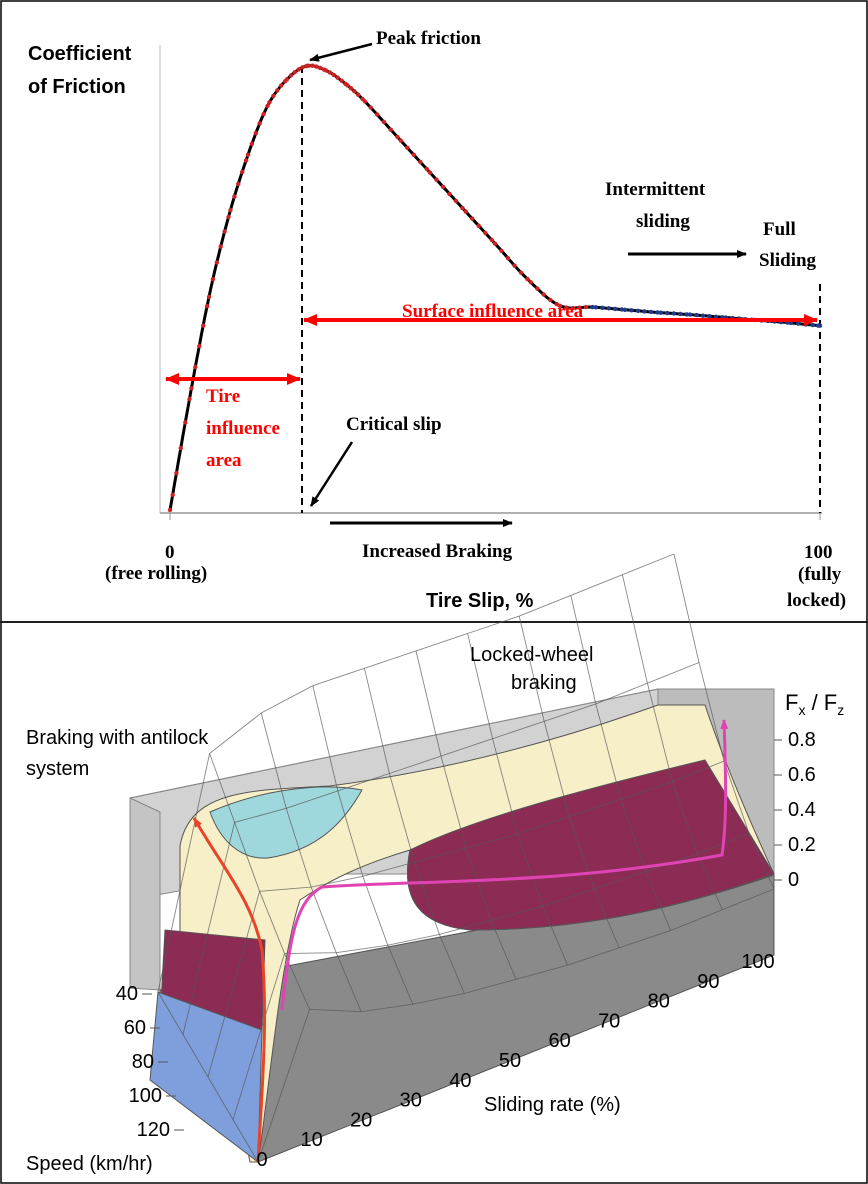 The height and width of the screenshot is (1184, 868). Describe the element at coordinates (840, 710) in the screenshot. I see `z-label-sub-z: z` at that location.